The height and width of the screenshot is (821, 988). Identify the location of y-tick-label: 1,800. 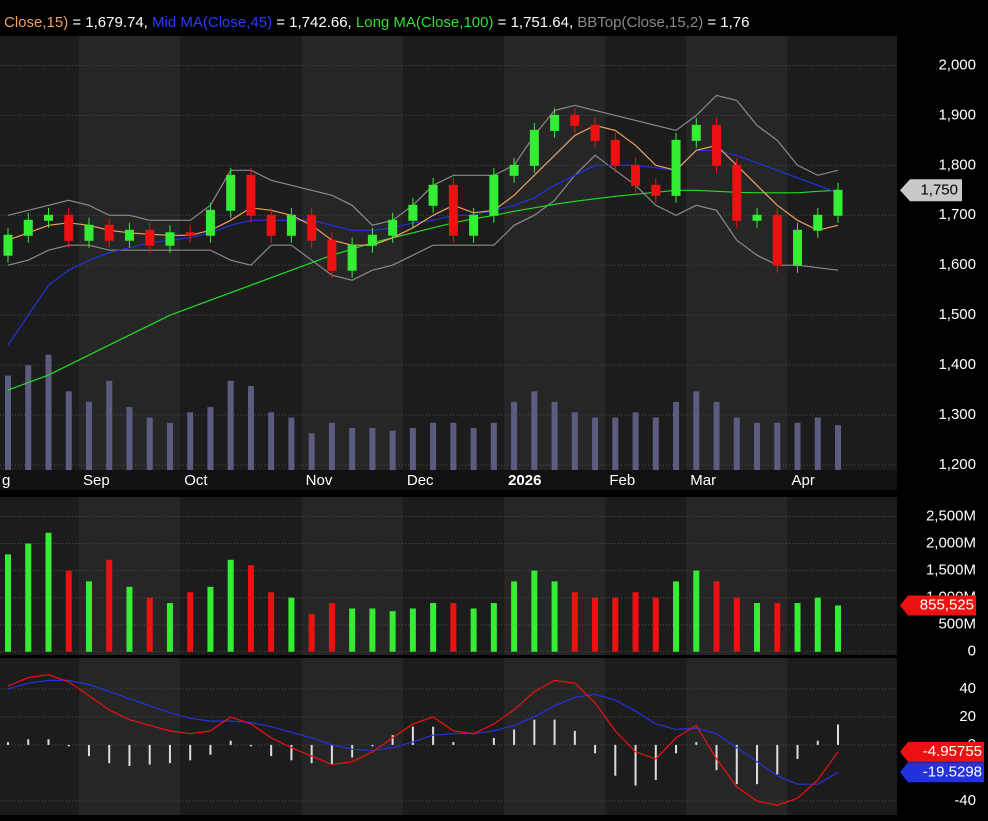
(957, 164).